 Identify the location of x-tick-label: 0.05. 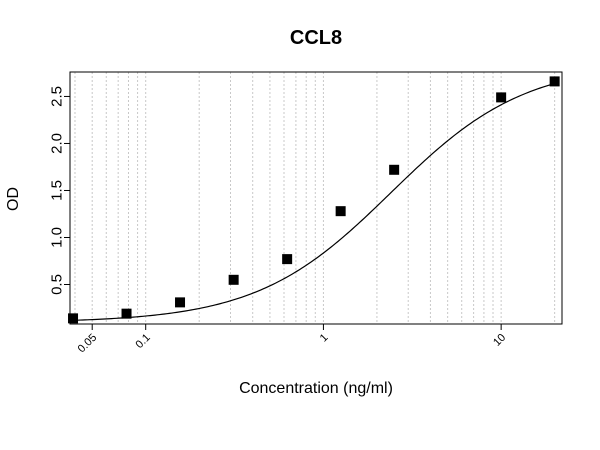
(88, 344).